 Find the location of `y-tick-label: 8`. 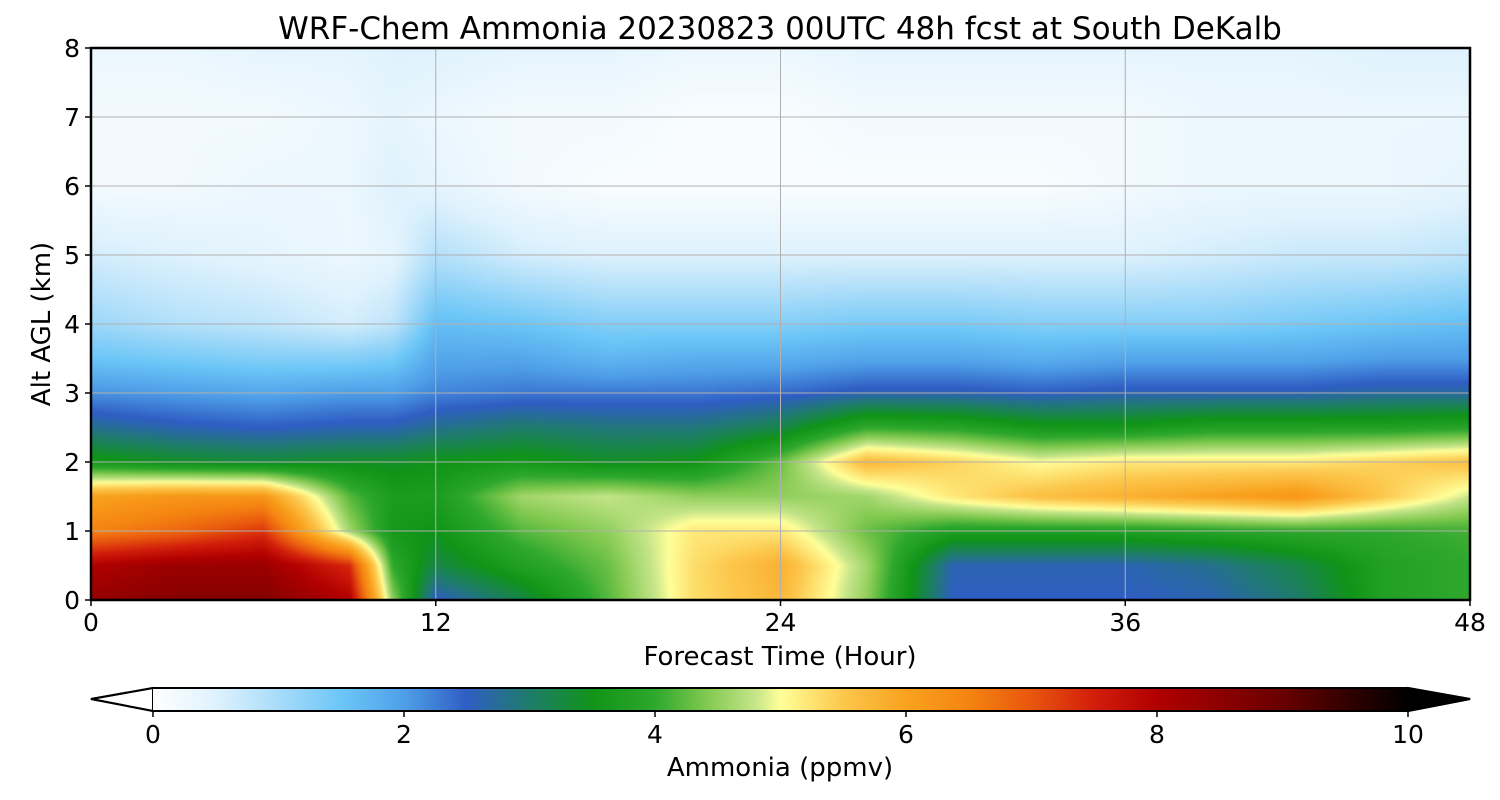

y-tick-label: 8 is located at coordinates (72, 48).